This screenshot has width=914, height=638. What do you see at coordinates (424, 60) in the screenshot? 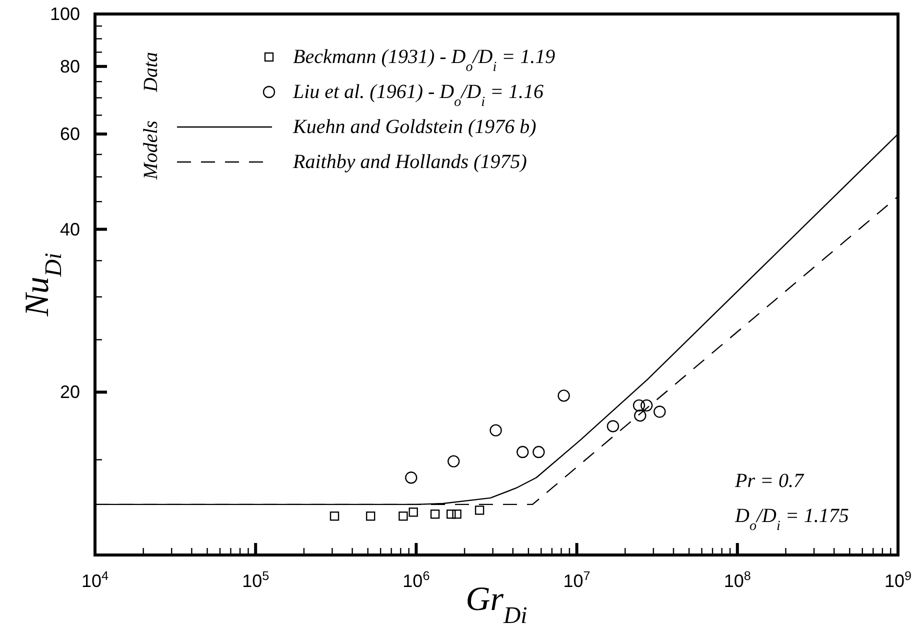
I see `legend-label: Beckmann (1931) - D$_{o}$/D$_{i}$ = 1.19` at bounding box center [424, 60].